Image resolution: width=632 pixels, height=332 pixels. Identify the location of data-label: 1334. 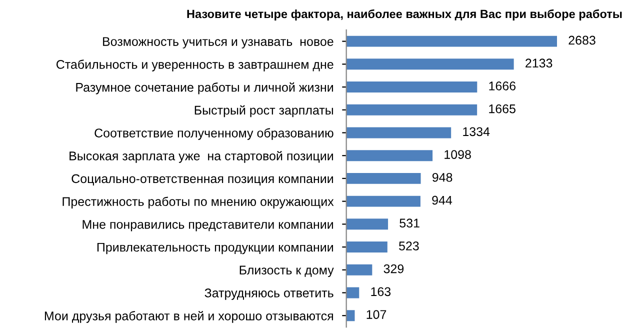
(476, 131).